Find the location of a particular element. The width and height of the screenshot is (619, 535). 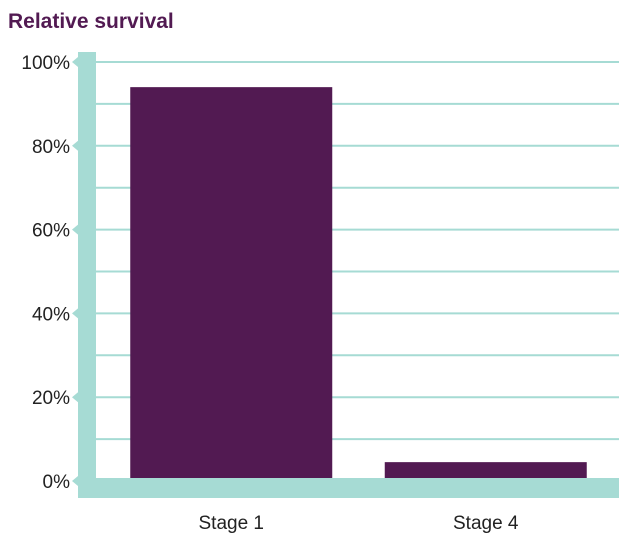

y-tick-label: 100% is located at coordinates (45, 63).